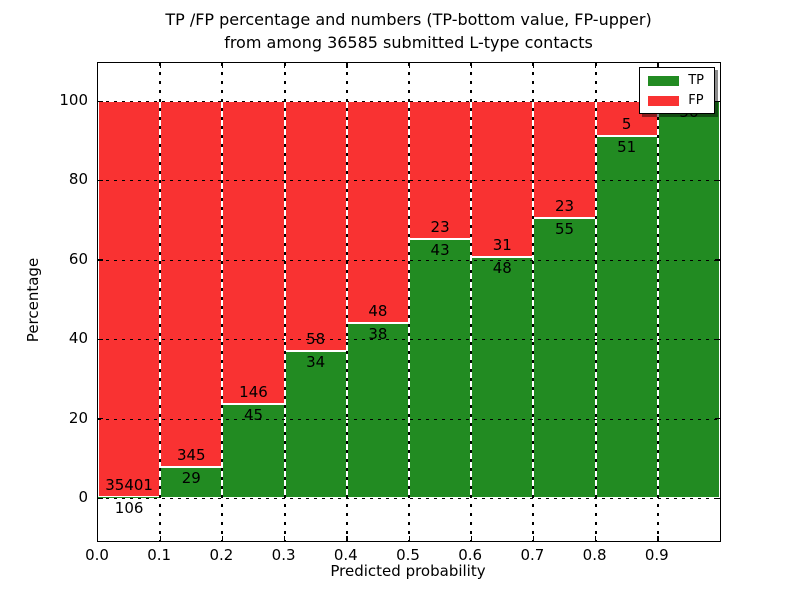  I want to click on legend-item-label: TP, so click(696, 80).